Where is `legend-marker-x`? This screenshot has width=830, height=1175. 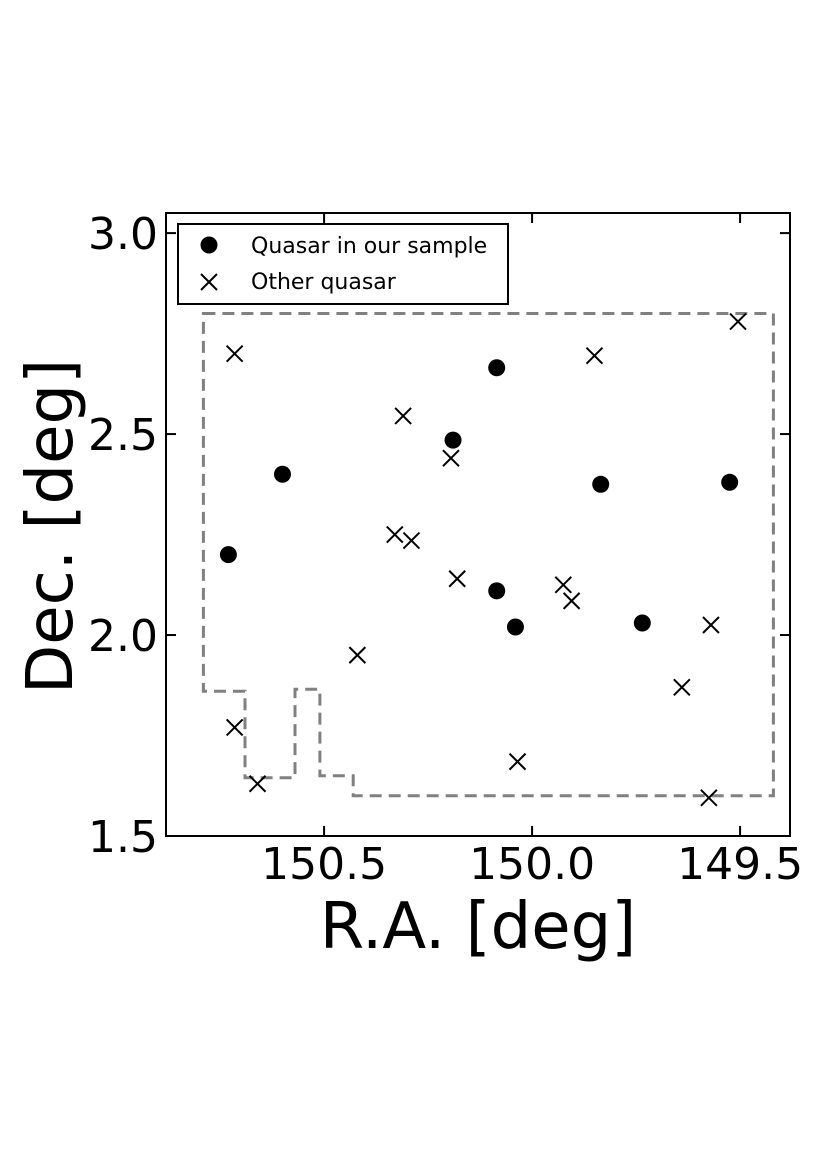
legend-marker-x is located at coordinates (209, 282).